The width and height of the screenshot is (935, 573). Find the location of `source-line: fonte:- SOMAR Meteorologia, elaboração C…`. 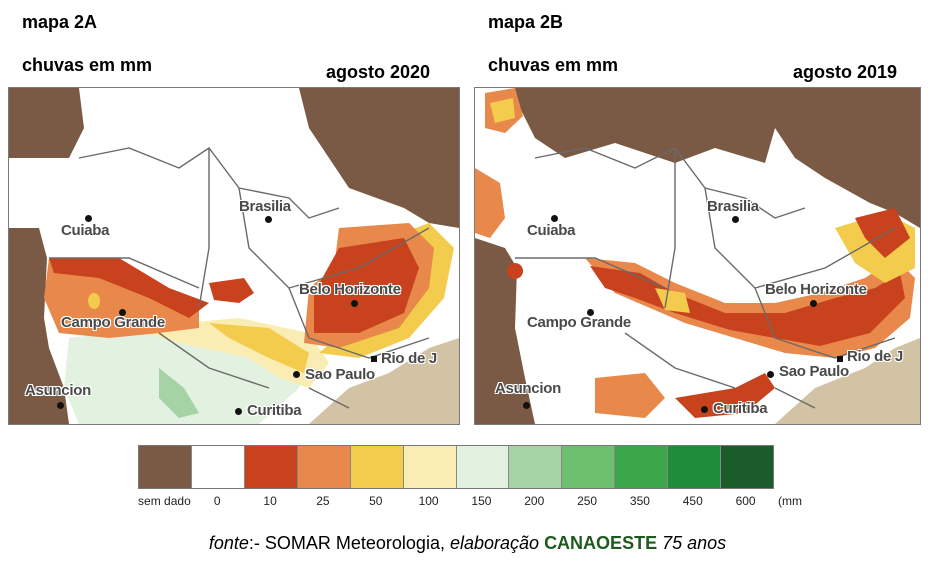

source-line: fonte:- SOMAR Meteorologia, elaboração C… is located at coordinates (467, 543).